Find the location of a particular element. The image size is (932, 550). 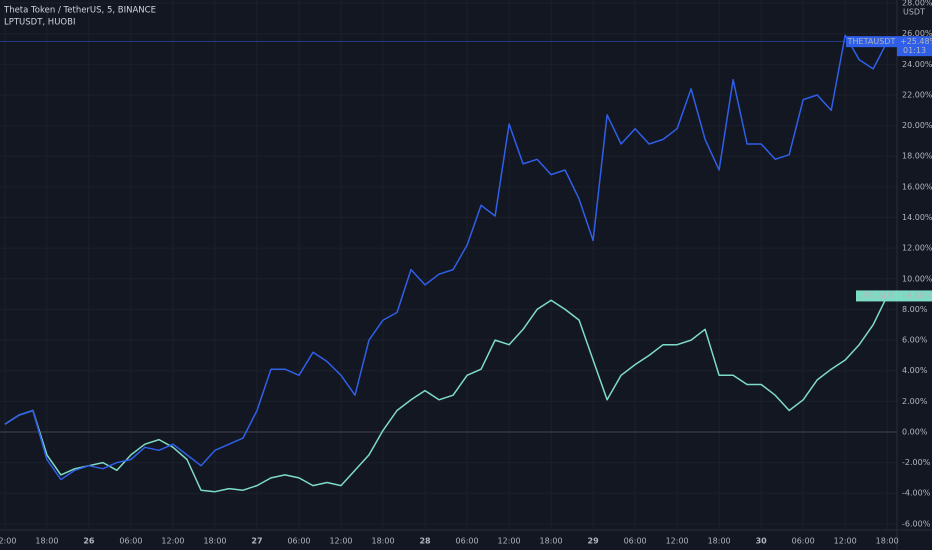

y-tick-label: 16.00% is located at coordinates (917, 186).